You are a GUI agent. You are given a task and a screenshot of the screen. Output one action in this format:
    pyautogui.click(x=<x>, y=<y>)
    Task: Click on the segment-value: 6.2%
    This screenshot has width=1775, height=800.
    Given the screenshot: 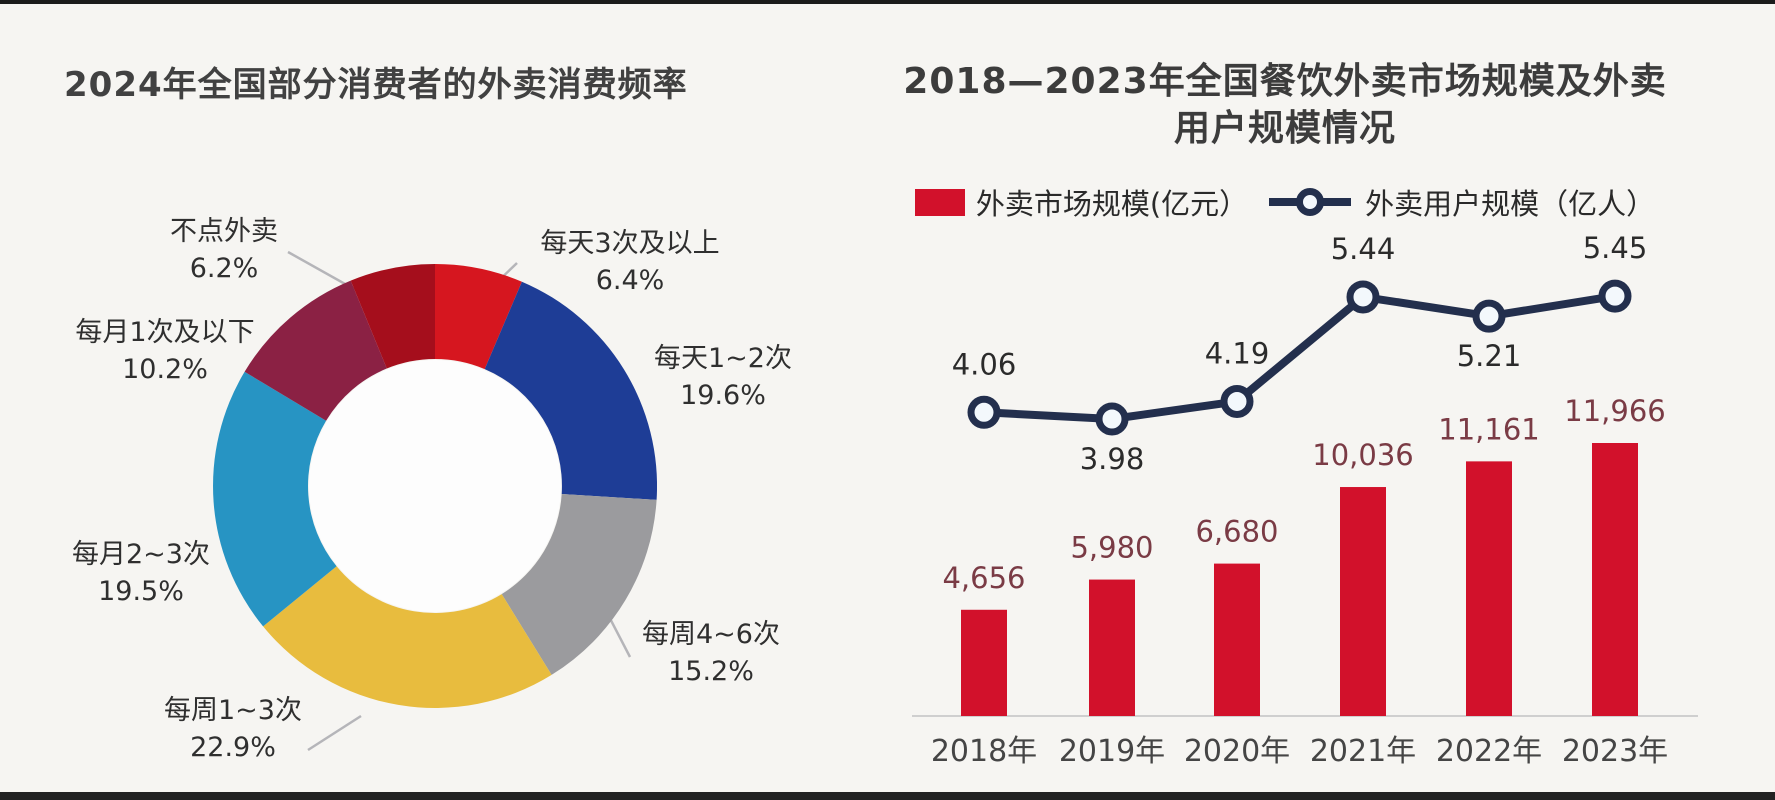 What is the action you would take?
    pyautogui.click(x=224, y=268)
    